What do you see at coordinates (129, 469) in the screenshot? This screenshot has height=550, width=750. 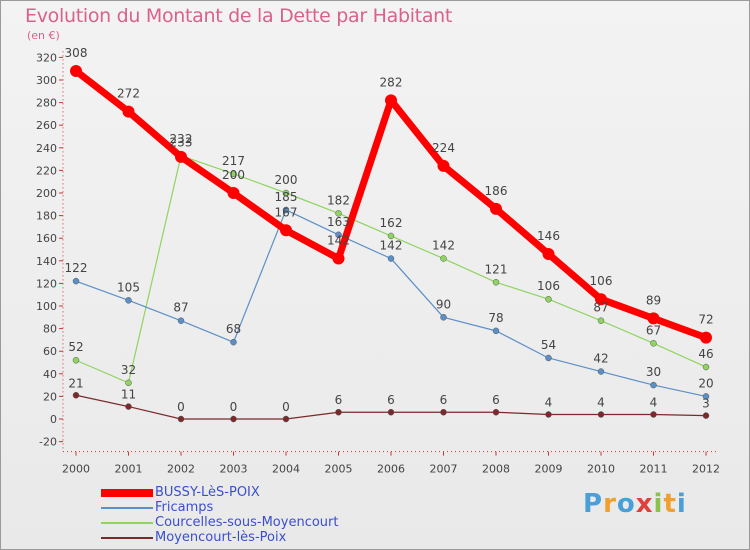 I see `x-tick-label: 2001` at bounding box center [129, 469].